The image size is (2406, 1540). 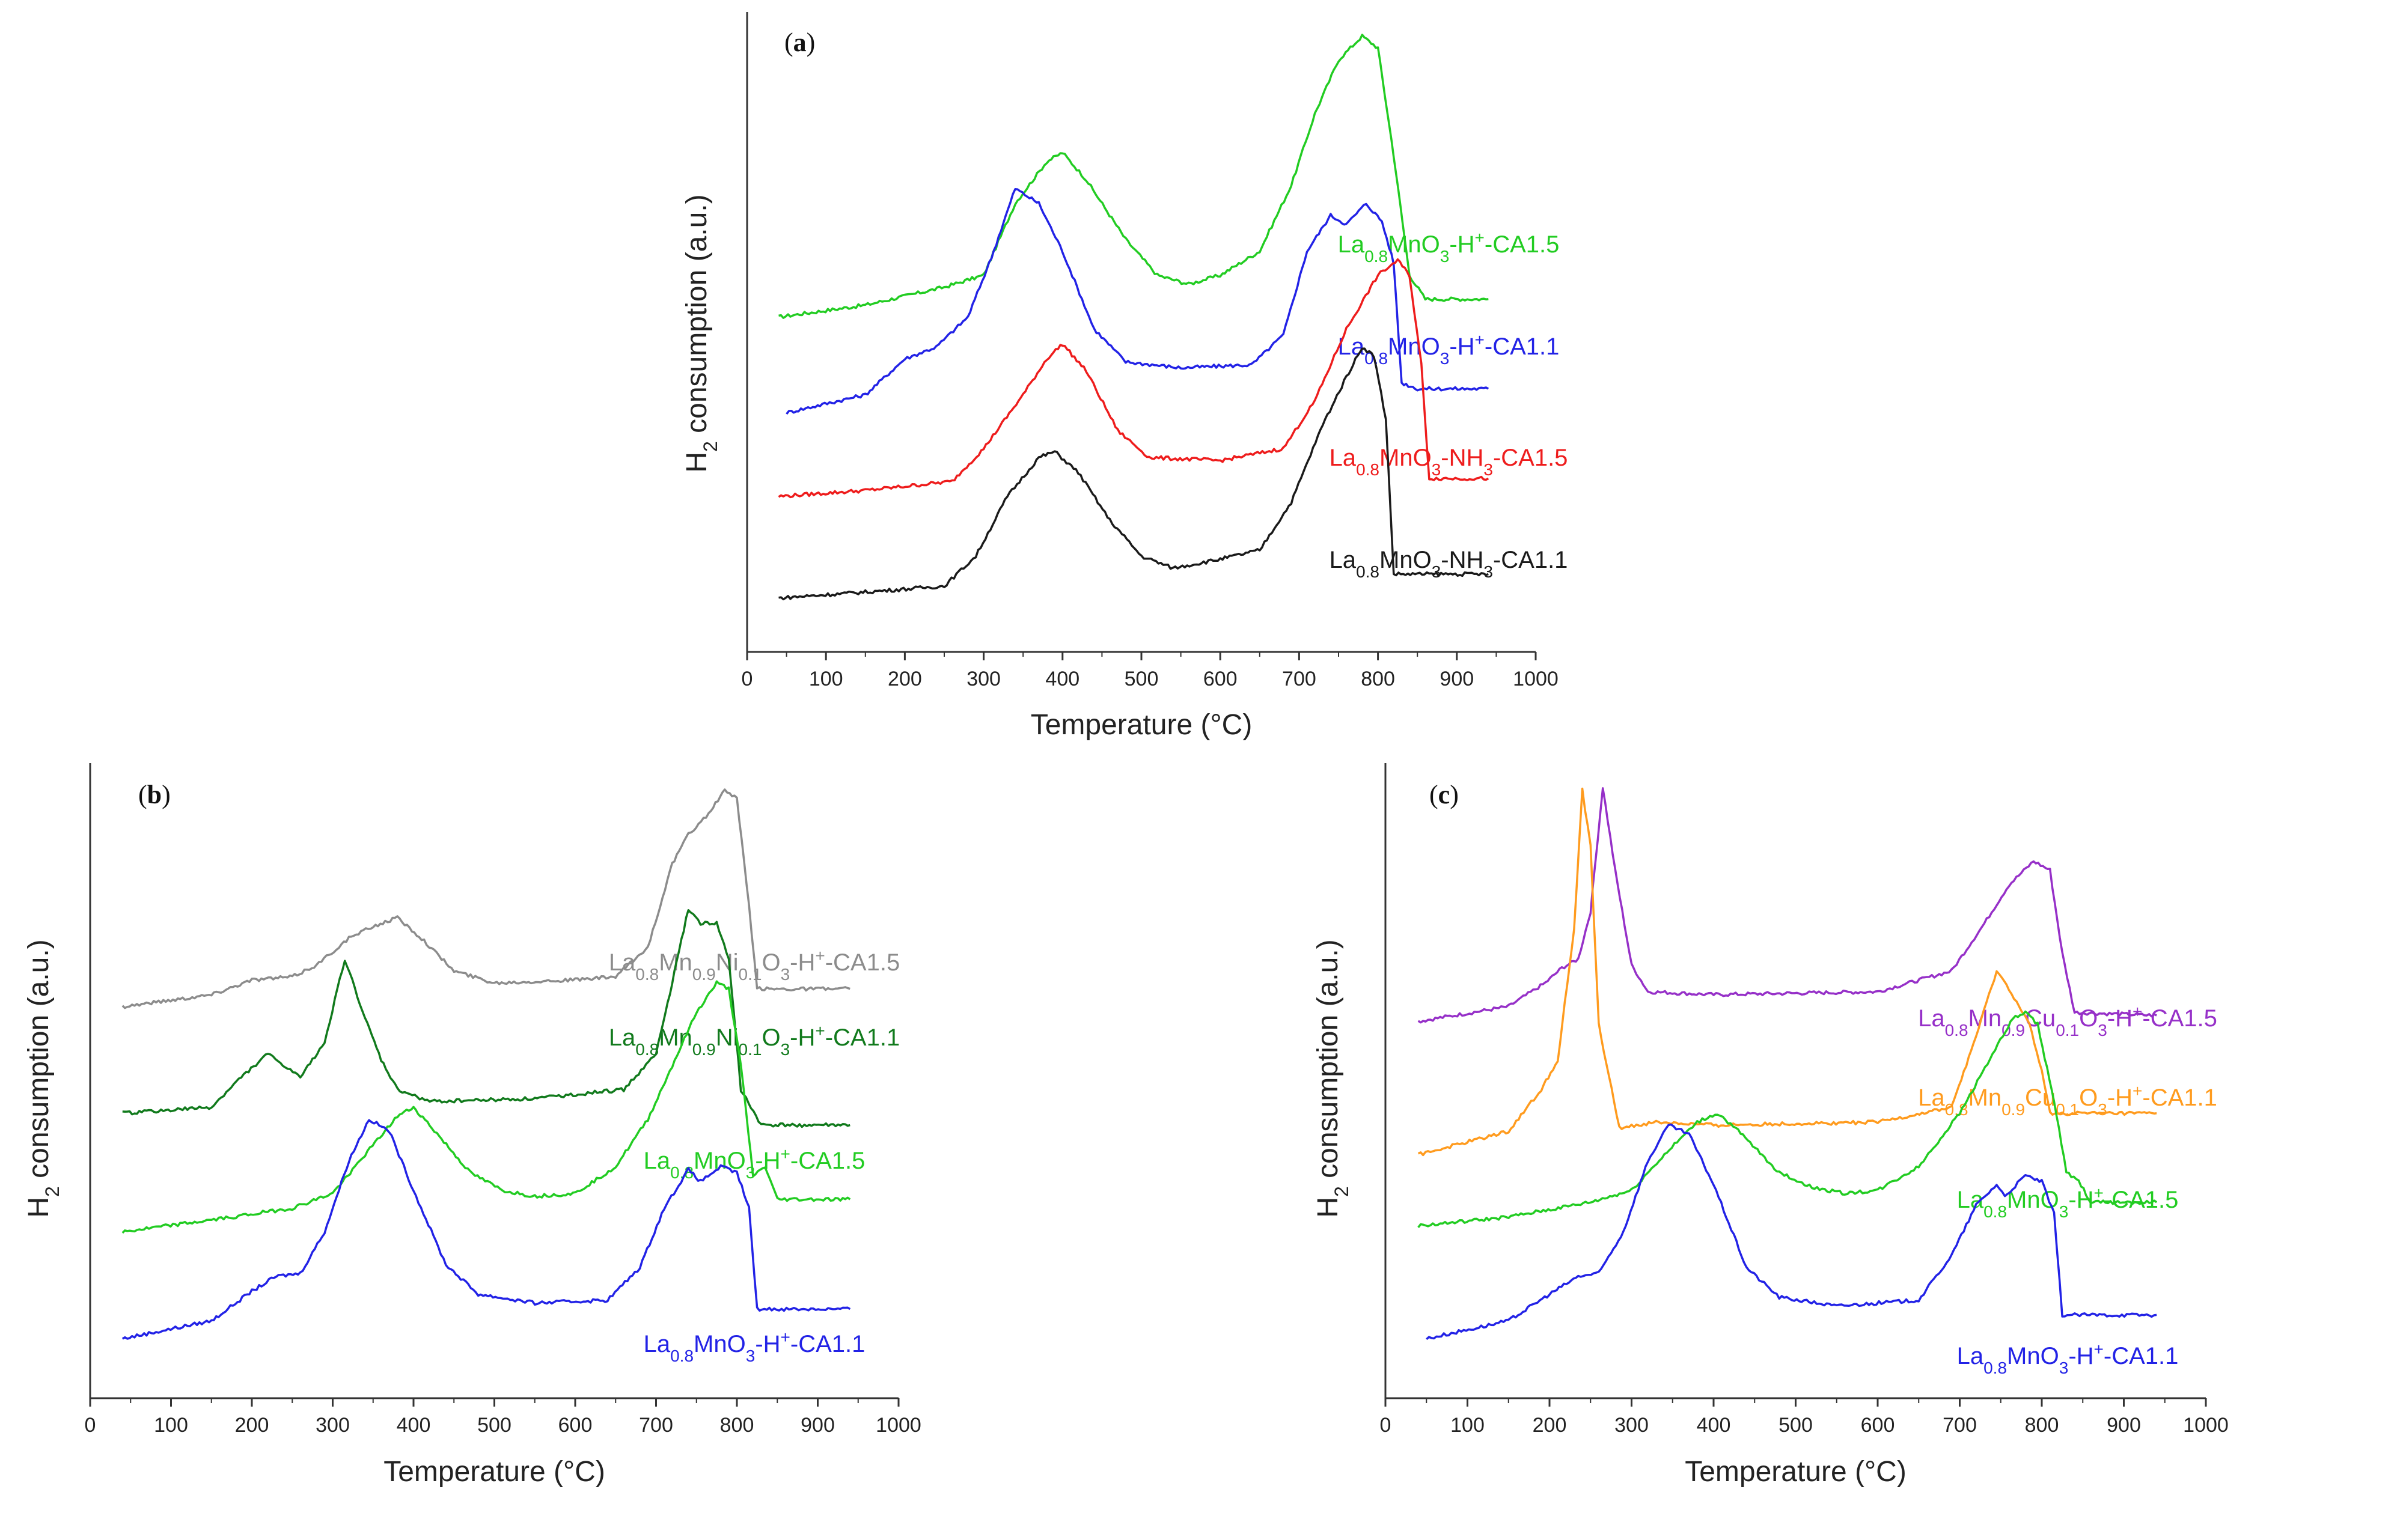 I want to click on panel-label: (a), so click(x=799, y=43).